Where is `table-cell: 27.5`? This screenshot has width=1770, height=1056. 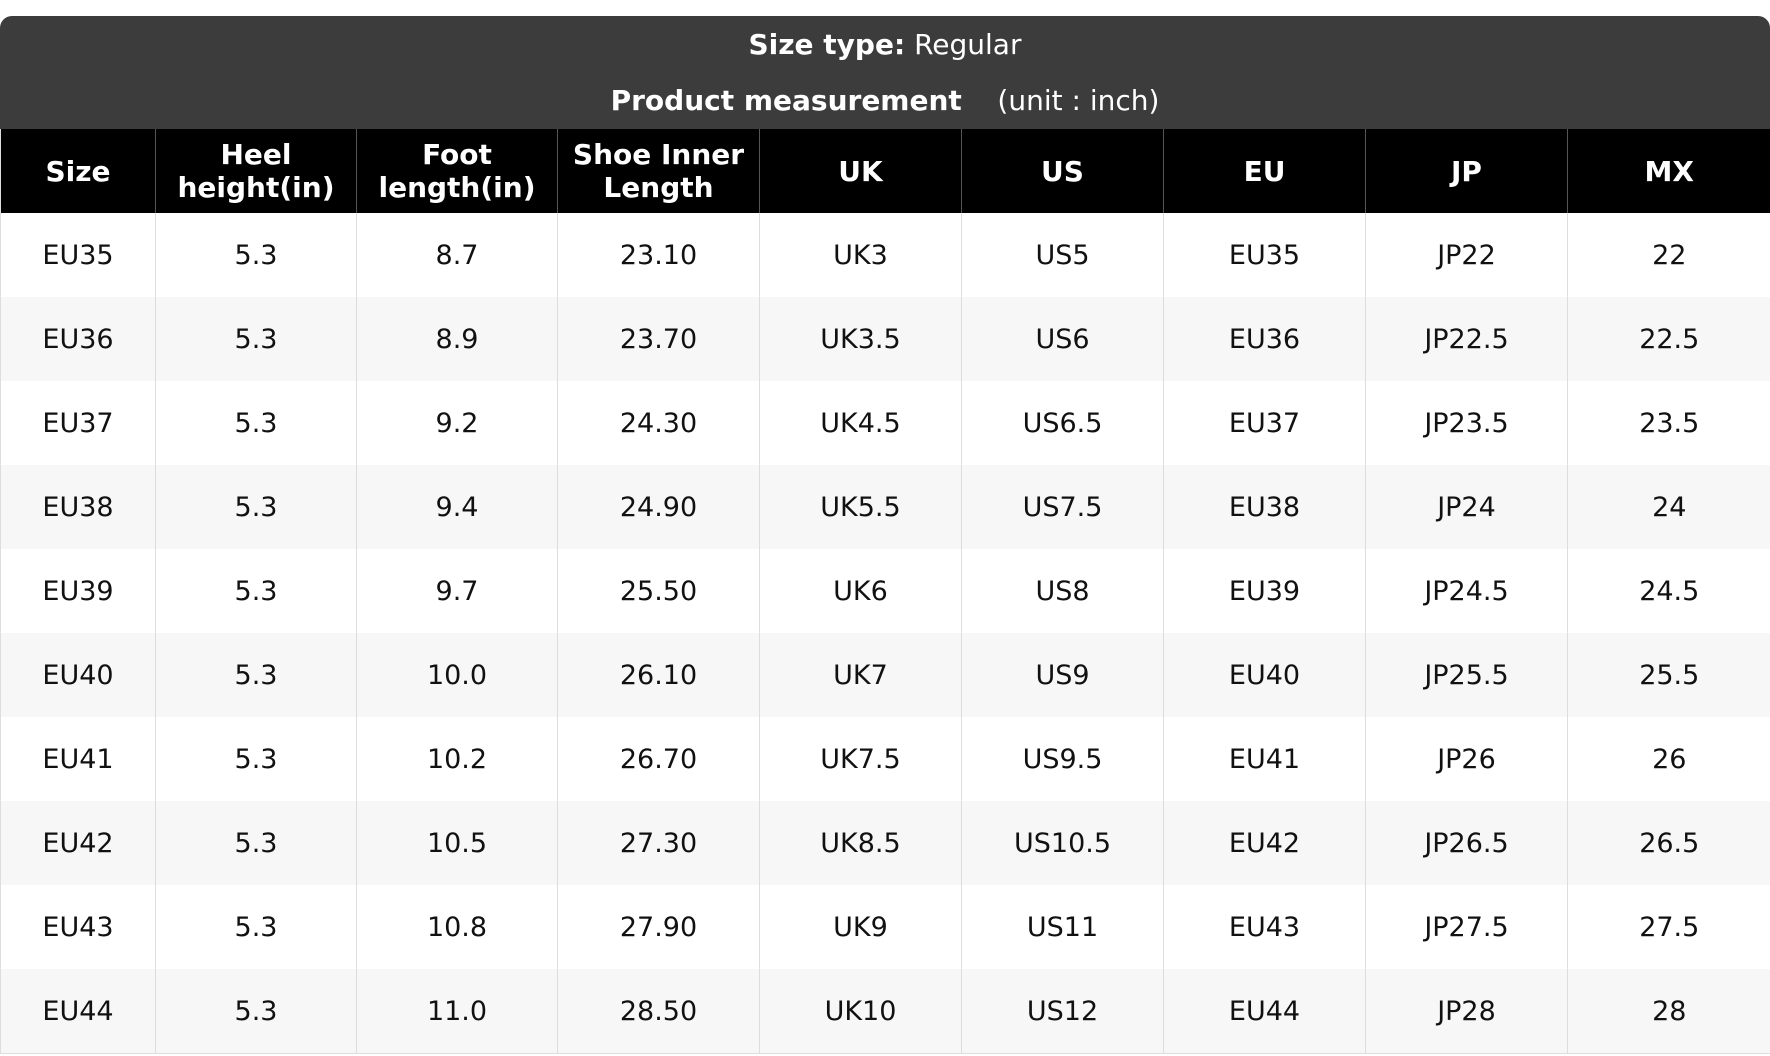
table-cell: 27.5 is located at coordinates (1668, 927).